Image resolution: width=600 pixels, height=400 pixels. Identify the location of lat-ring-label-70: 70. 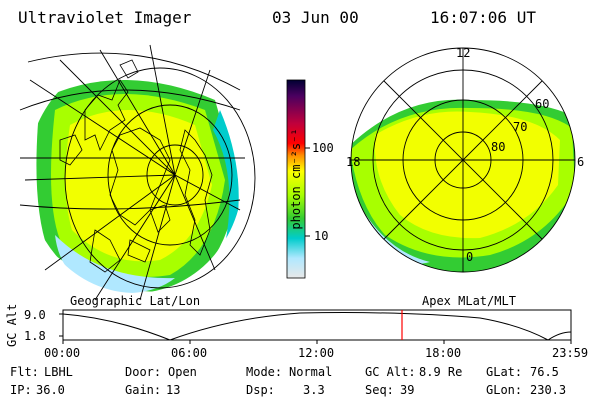
(520, 127).